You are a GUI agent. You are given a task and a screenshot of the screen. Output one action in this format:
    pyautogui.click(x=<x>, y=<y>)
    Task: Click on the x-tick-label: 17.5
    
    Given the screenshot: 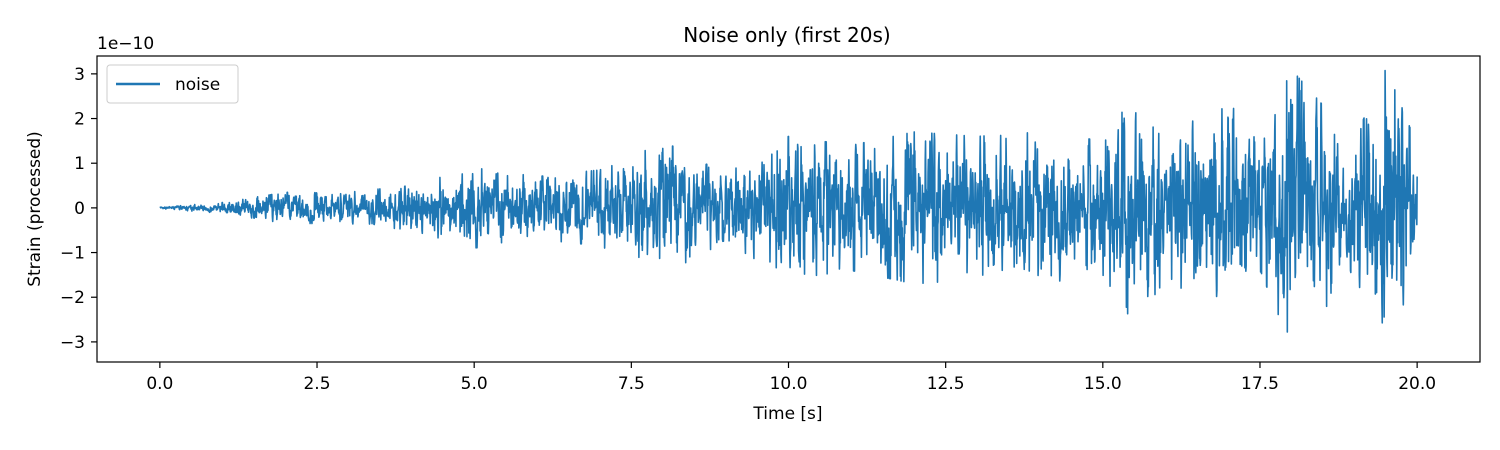 What is the action you would take?
    pyautogui.click(x=1260, y=384)
    